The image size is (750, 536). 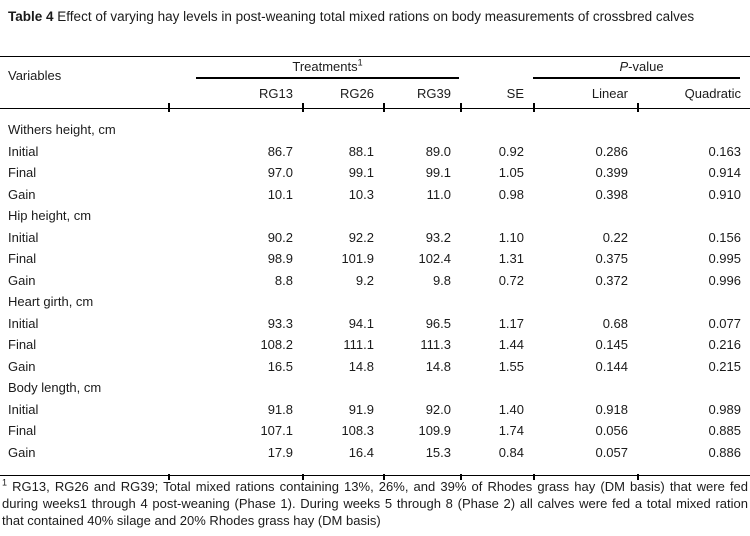 I want to click on cell-value: 17.9, so click(x=280, y=452).